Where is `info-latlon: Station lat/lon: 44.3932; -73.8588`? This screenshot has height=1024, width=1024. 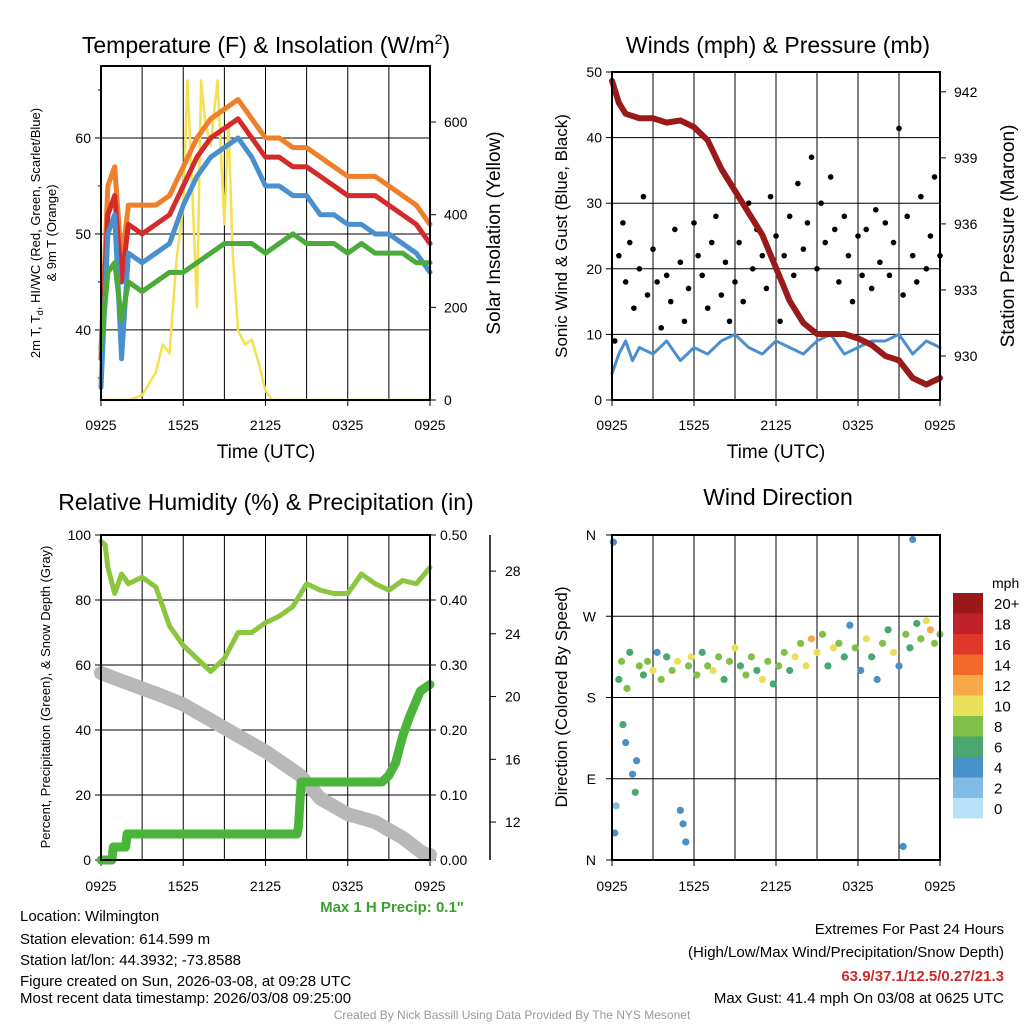
info-latlon: Station lat/lon: 44.3932; -73.8588 is located at coordinates (130, 960).